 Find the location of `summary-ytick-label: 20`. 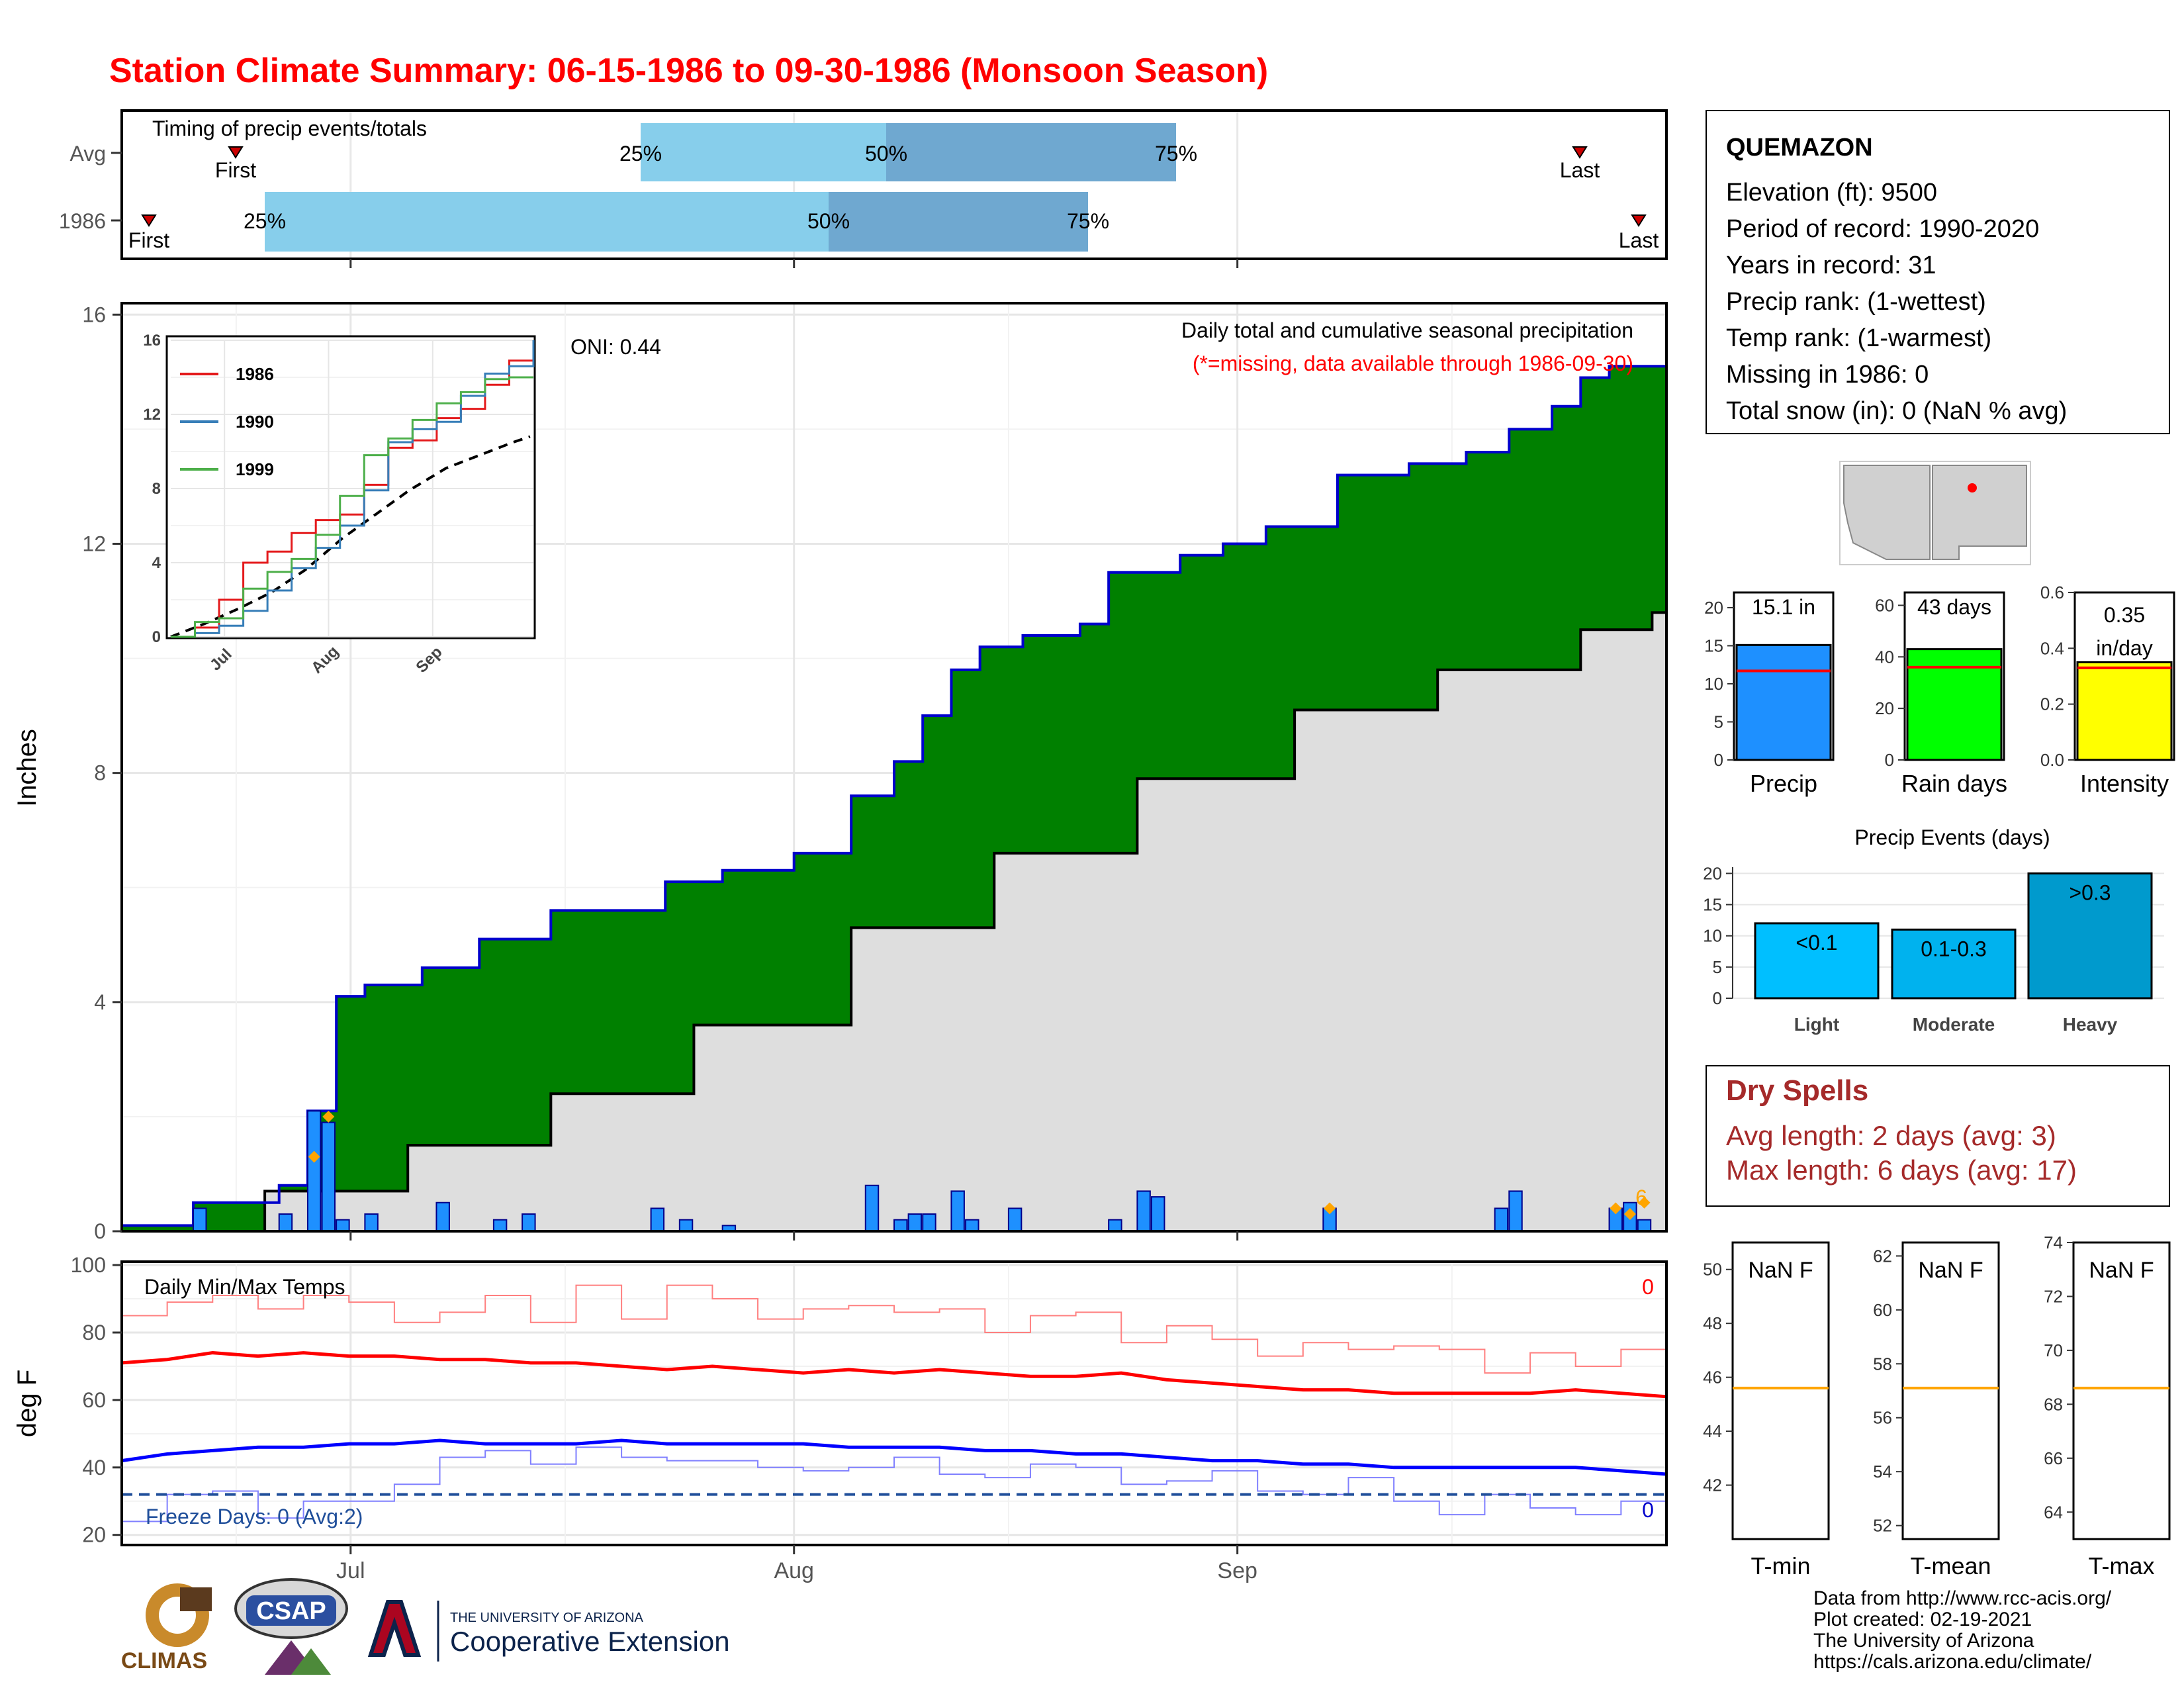

summary-ytick-label: 20 is located at coordinates (1713, 608).